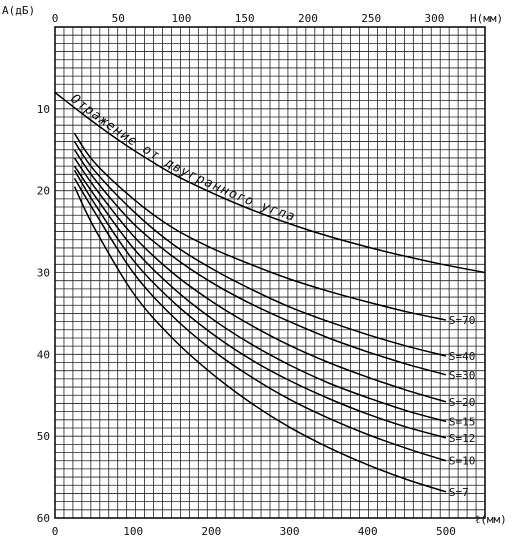 Image resolution: width=527 pixels, height=542 pixels. What do you see at coordinates (462, 375) in the screenshot?
I see `curve-label: S=30` at bounding box center [462, 375].